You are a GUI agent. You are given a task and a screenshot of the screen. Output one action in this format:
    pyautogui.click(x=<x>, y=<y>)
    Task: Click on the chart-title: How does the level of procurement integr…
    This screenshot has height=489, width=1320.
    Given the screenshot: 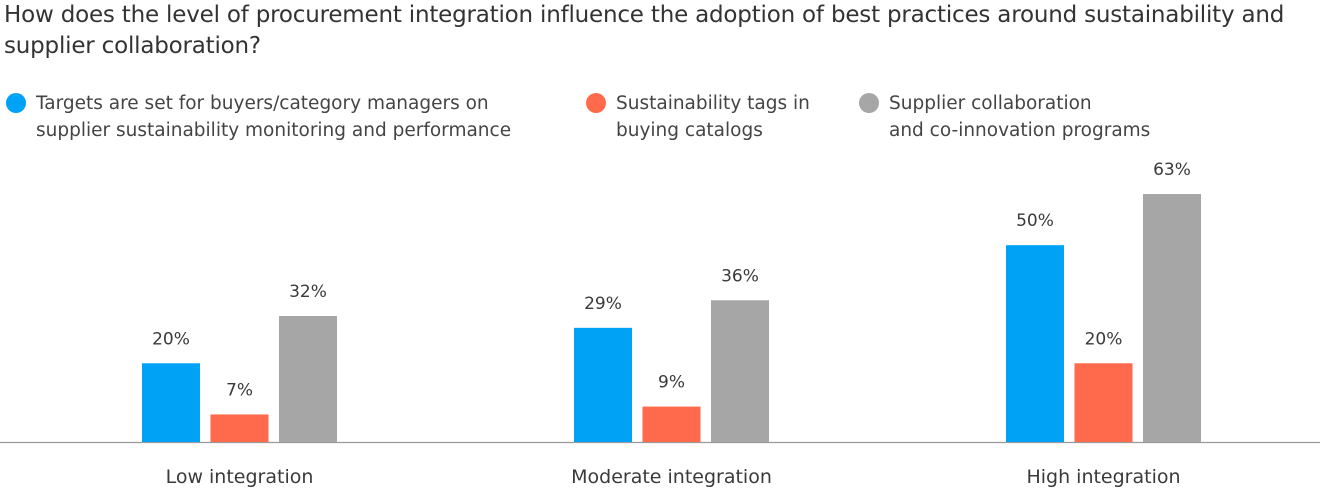 What is the action you would take?
    pyautogui.click(x=644, y=30)
    